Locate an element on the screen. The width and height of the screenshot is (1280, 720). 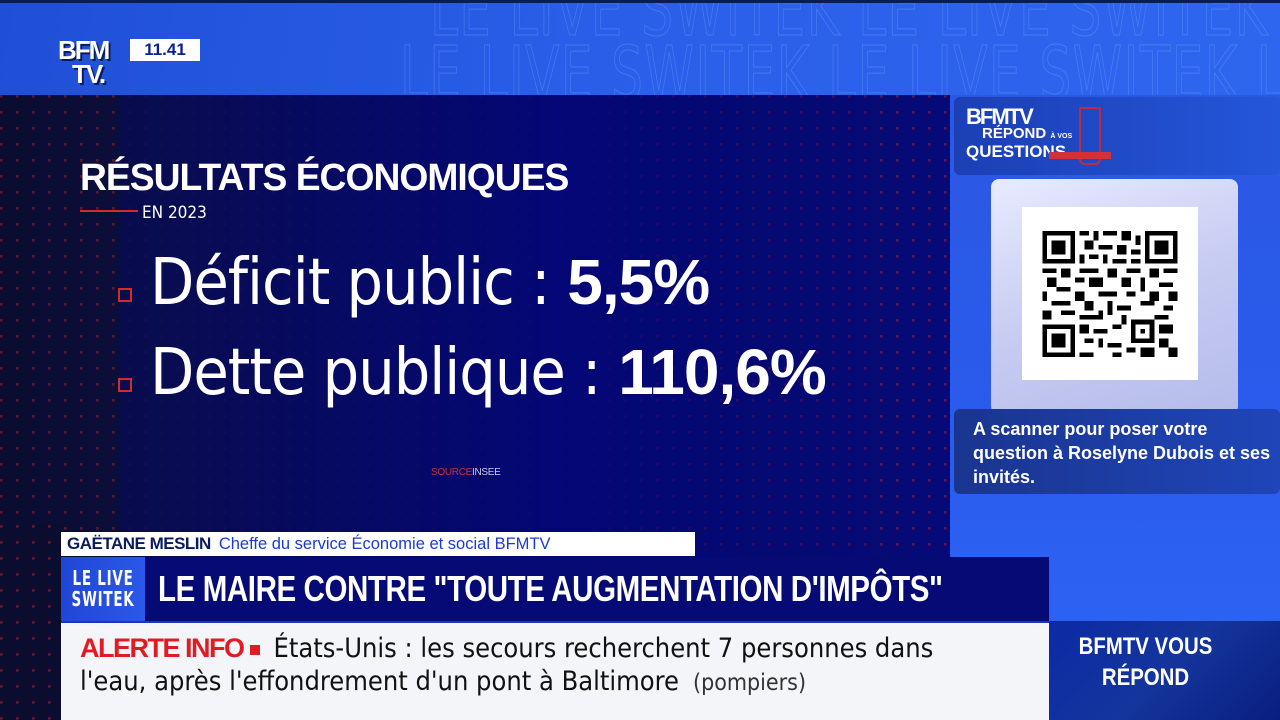
logo-line1: BFMTV is located at coordinates (1000, 116).